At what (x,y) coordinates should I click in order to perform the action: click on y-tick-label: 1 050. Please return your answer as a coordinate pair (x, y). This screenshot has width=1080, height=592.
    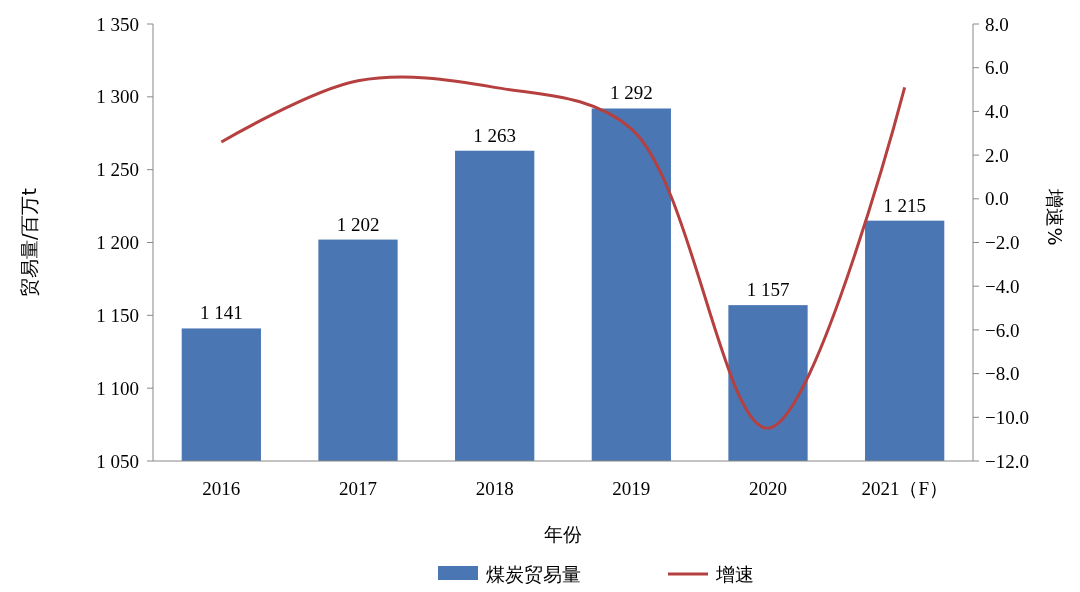
    Looking at the image, I should click on (117, 461).